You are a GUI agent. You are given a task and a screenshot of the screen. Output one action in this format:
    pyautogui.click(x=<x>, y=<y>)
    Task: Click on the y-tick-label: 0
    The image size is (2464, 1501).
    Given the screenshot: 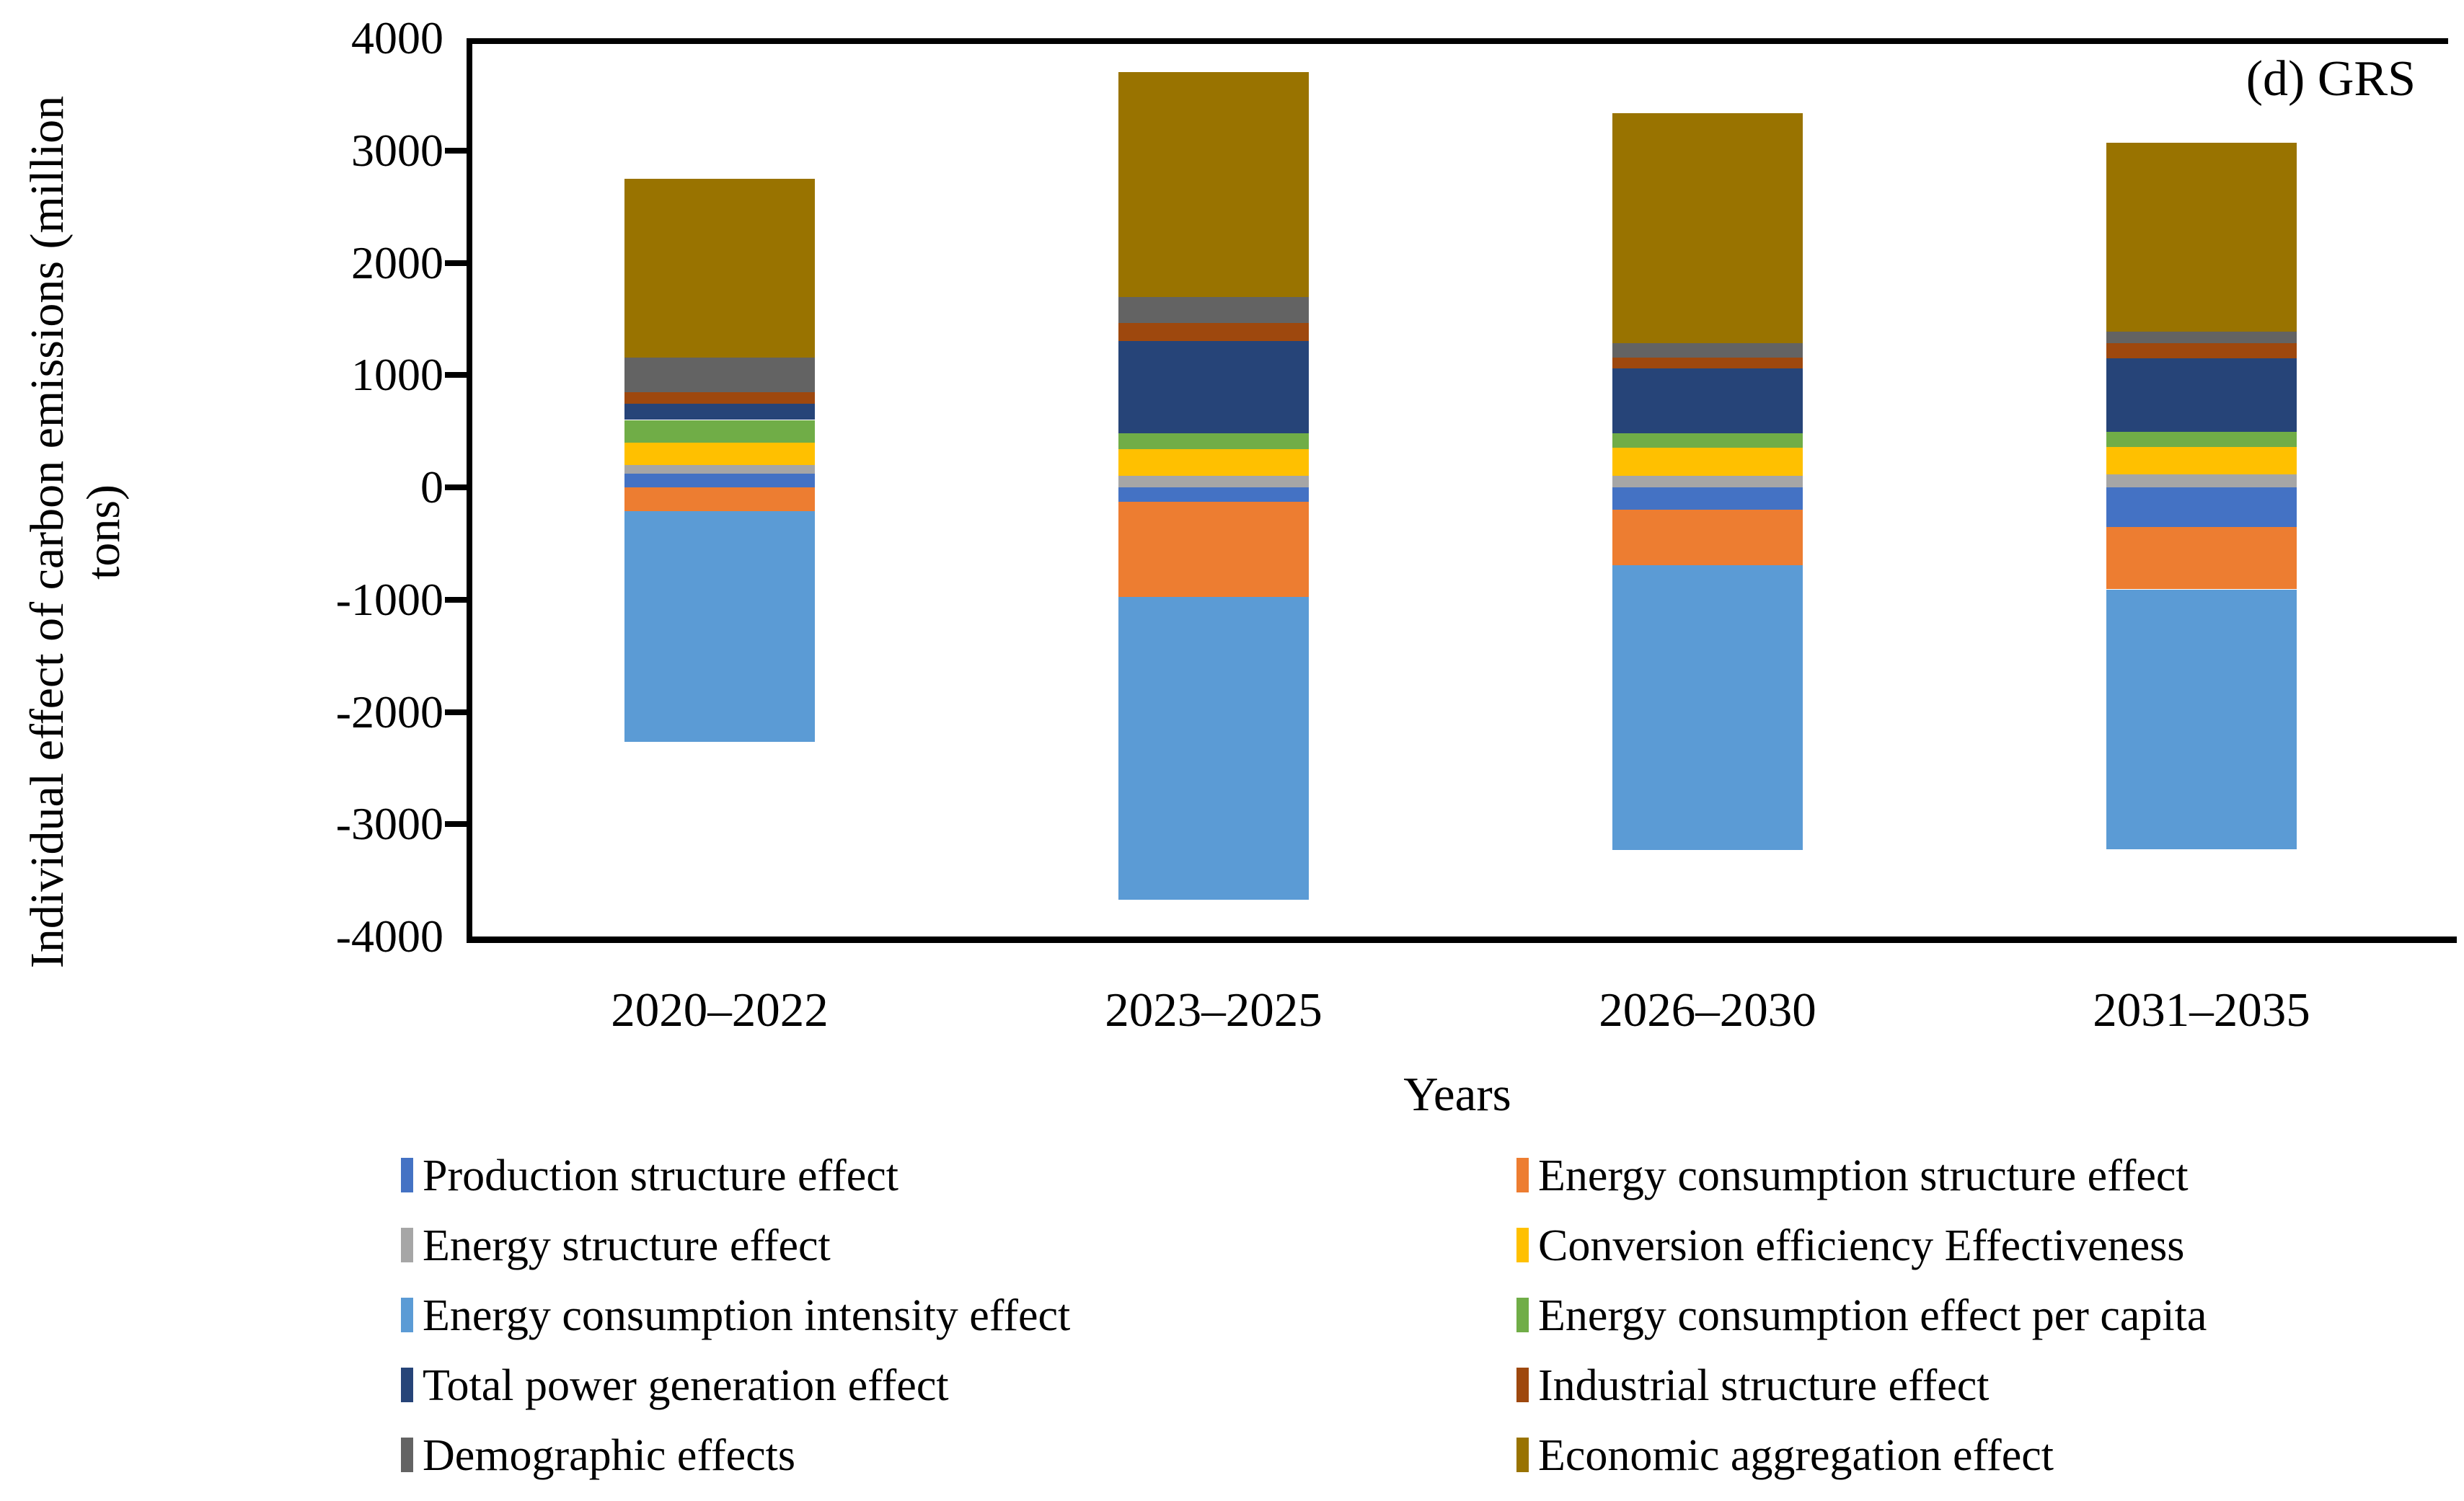 What is the action you would take?
    pyautogui.click(x=432, y=487)
    